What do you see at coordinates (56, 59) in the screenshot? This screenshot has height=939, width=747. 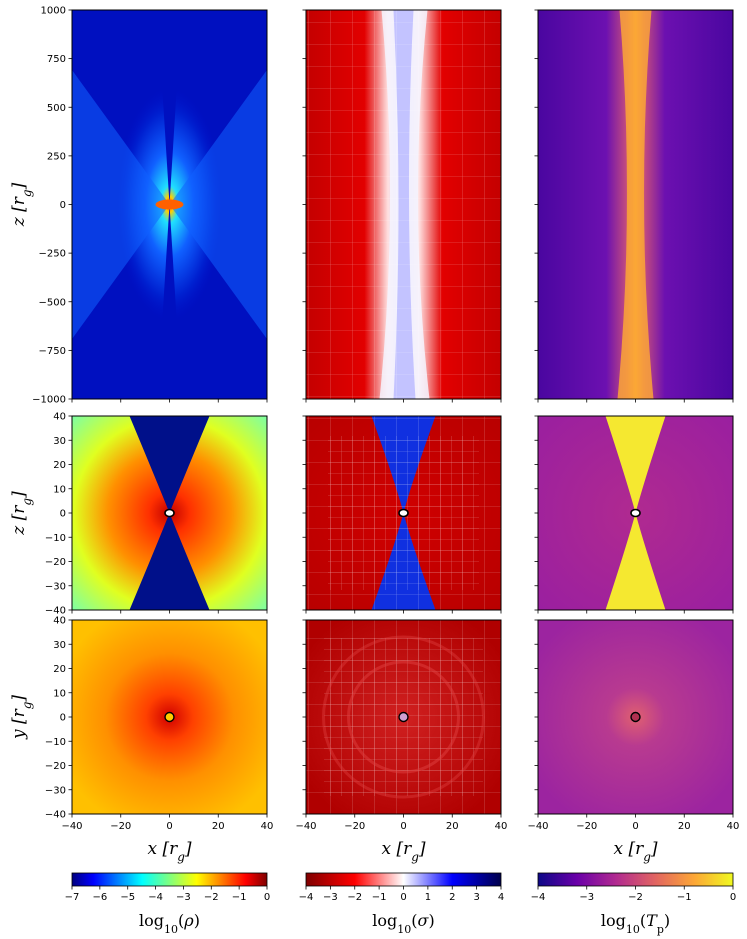 I see `y-tick-label: 750` at bounding box center [56, 59].